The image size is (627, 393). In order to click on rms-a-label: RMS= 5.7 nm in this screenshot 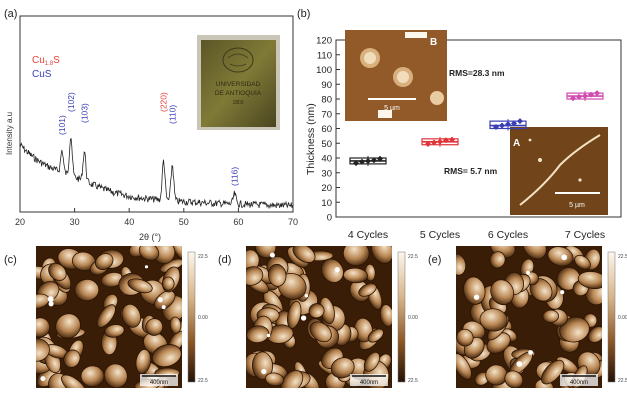, I will do `click(471, 171)`.